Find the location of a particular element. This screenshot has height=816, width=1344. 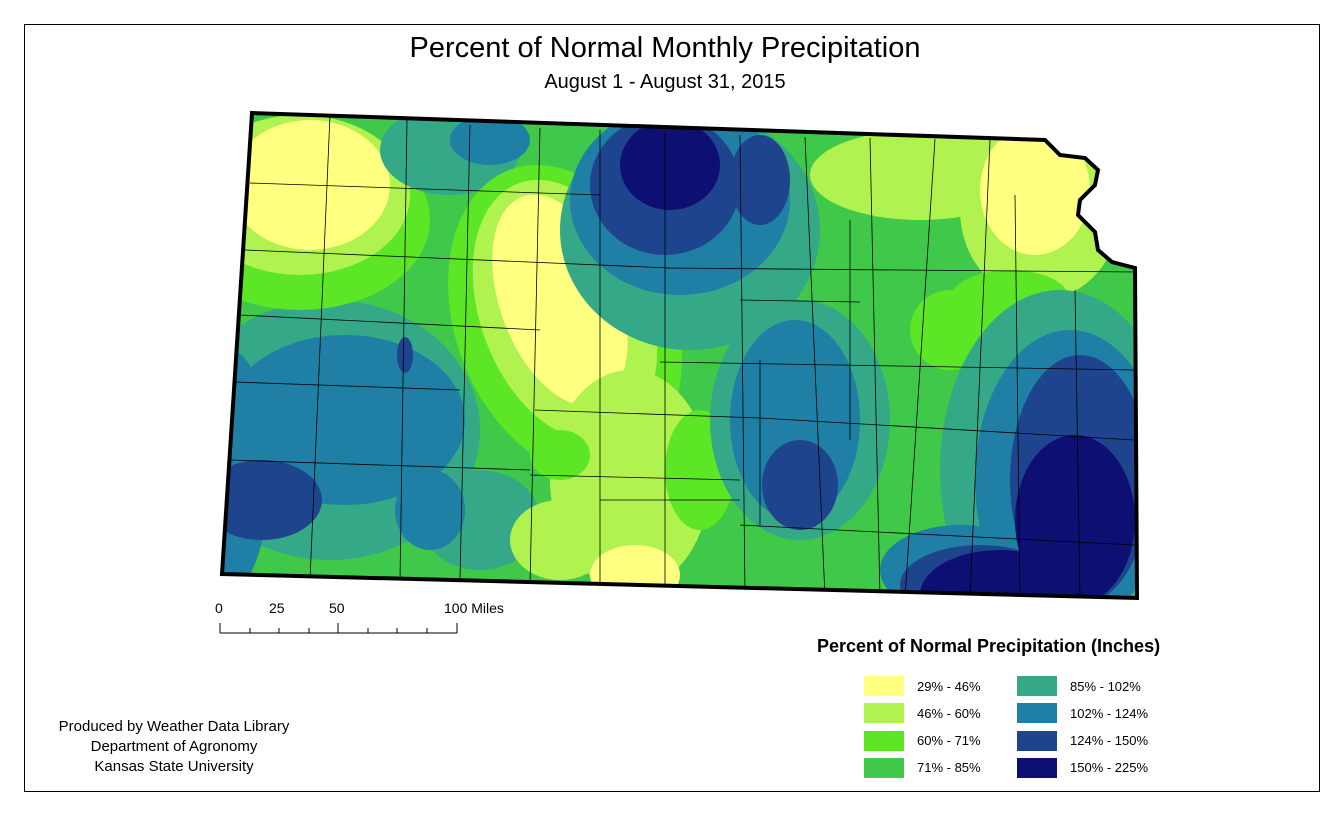

legend-item: 150% - 225% is located at coordinates (1083, 767).